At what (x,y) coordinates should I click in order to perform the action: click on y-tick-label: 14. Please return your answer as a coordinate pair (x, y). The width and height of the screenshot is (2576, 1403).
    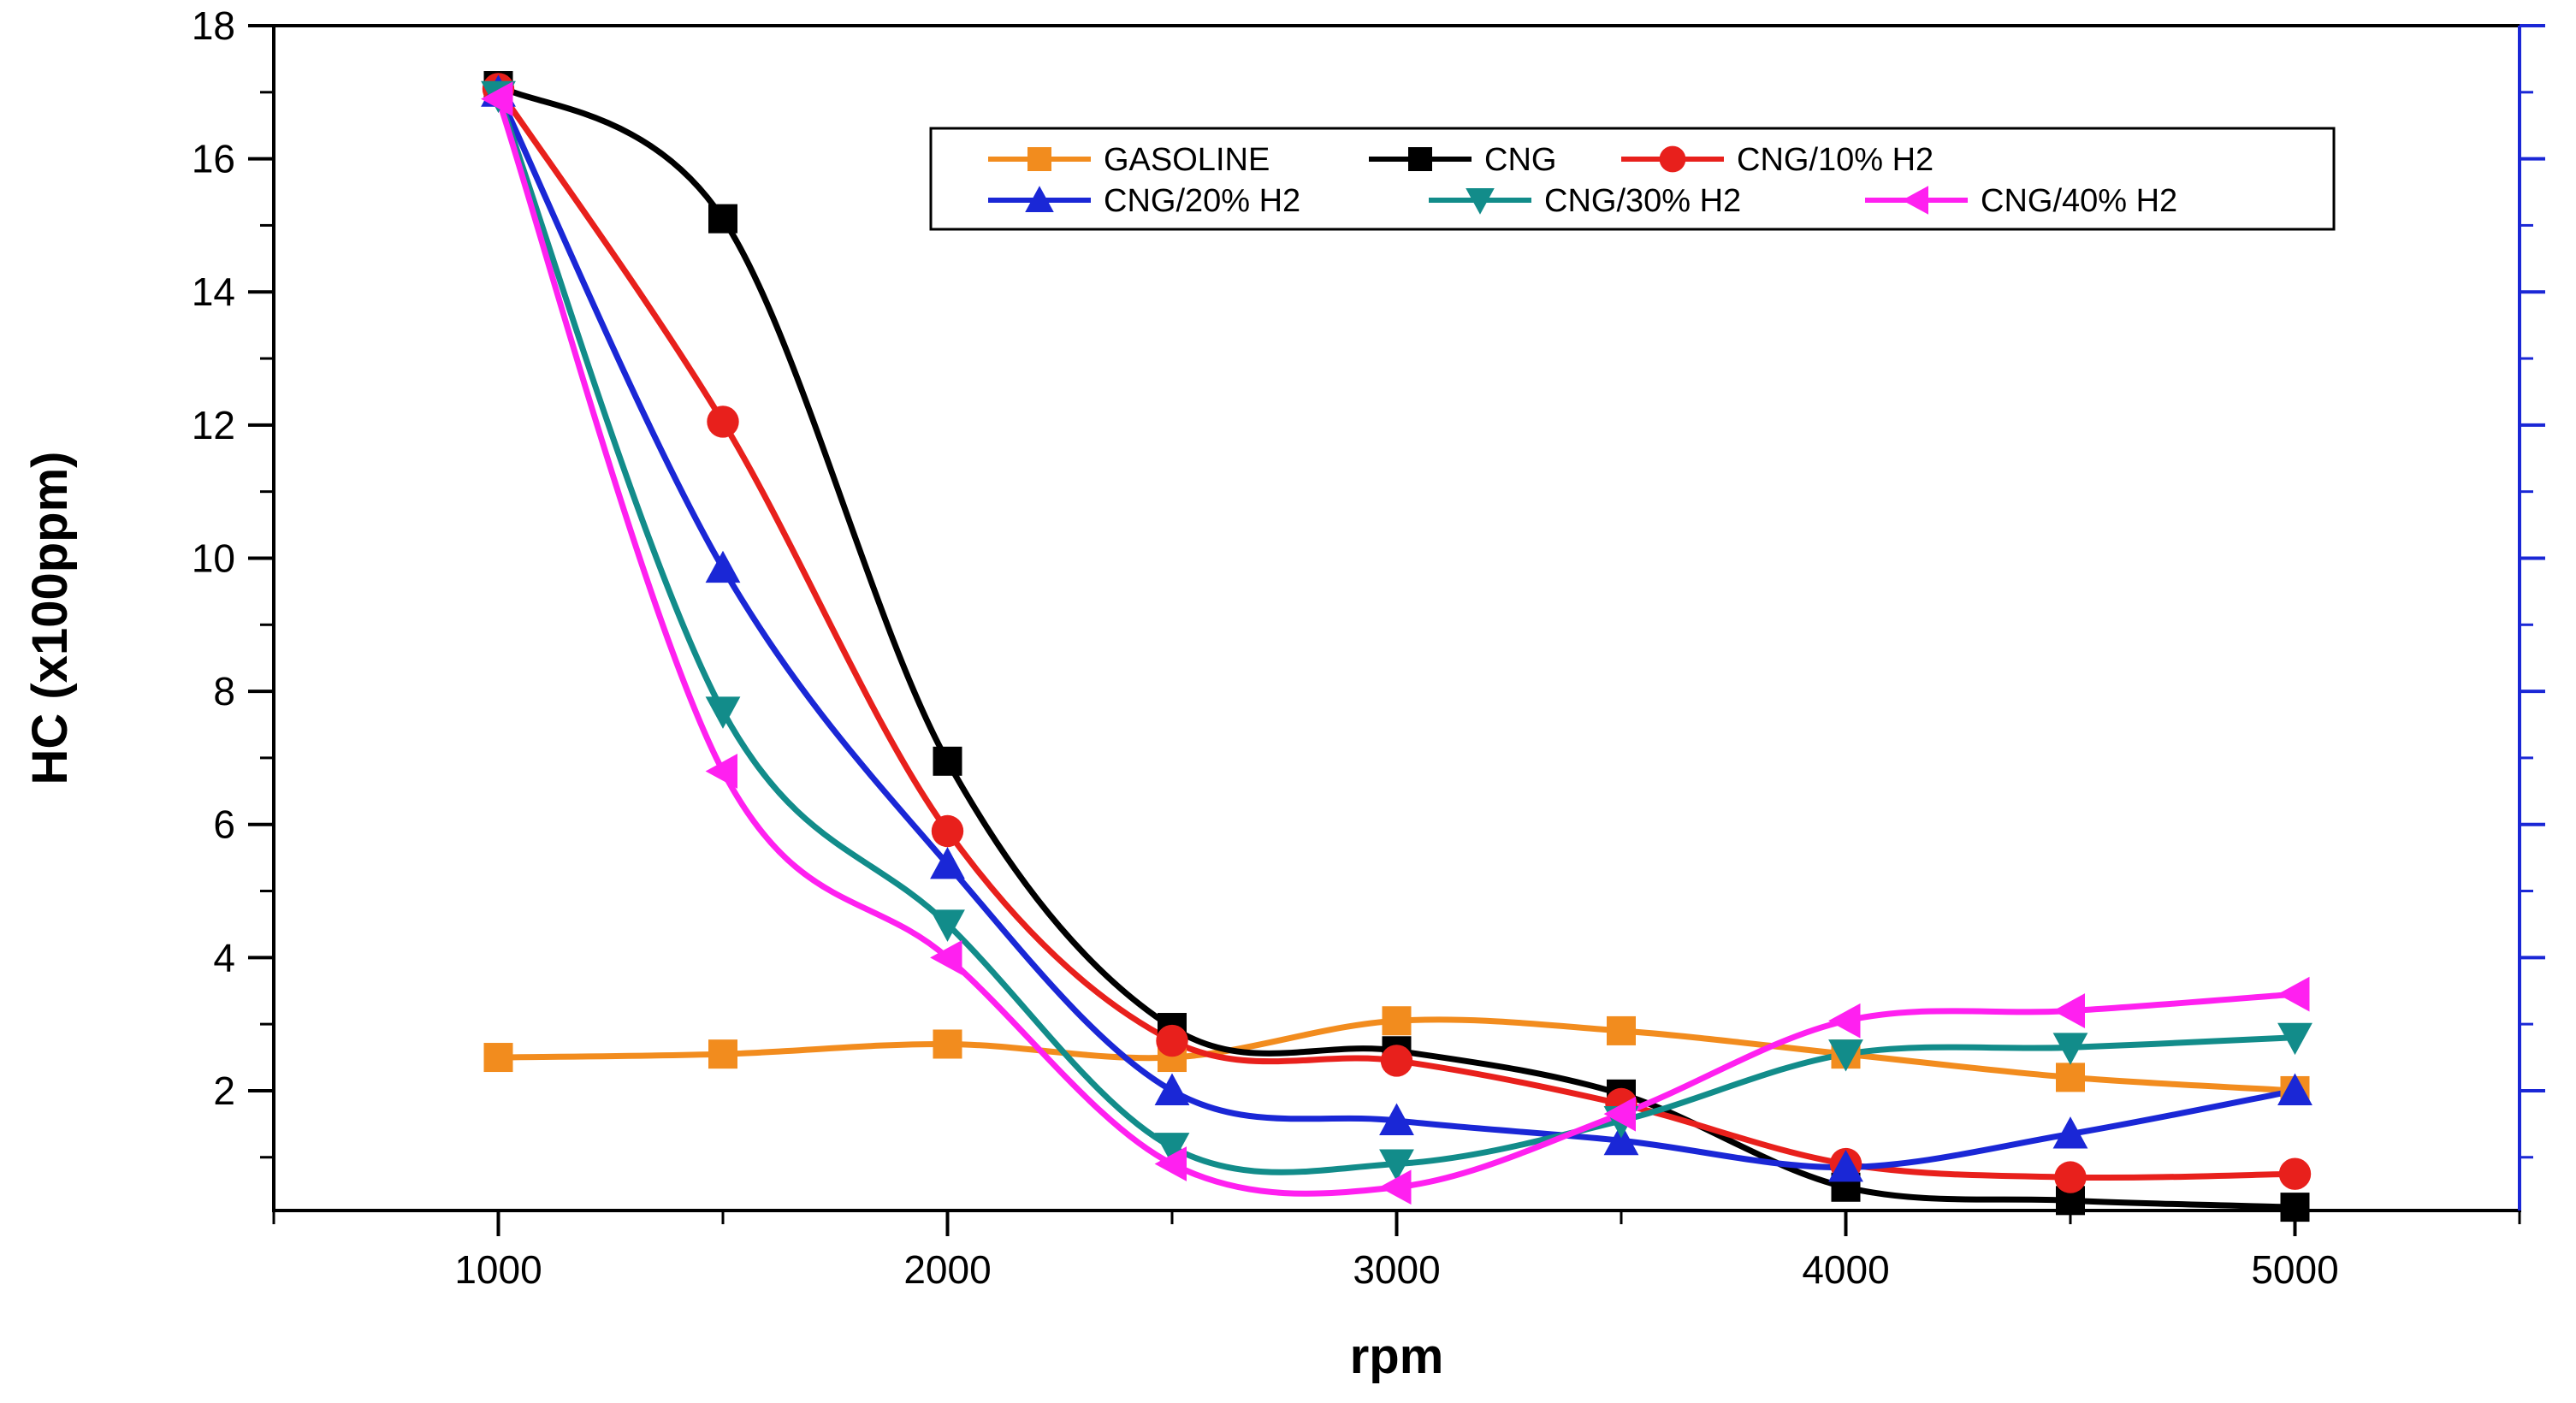
    Looking at the image, I should click on (214, 291).